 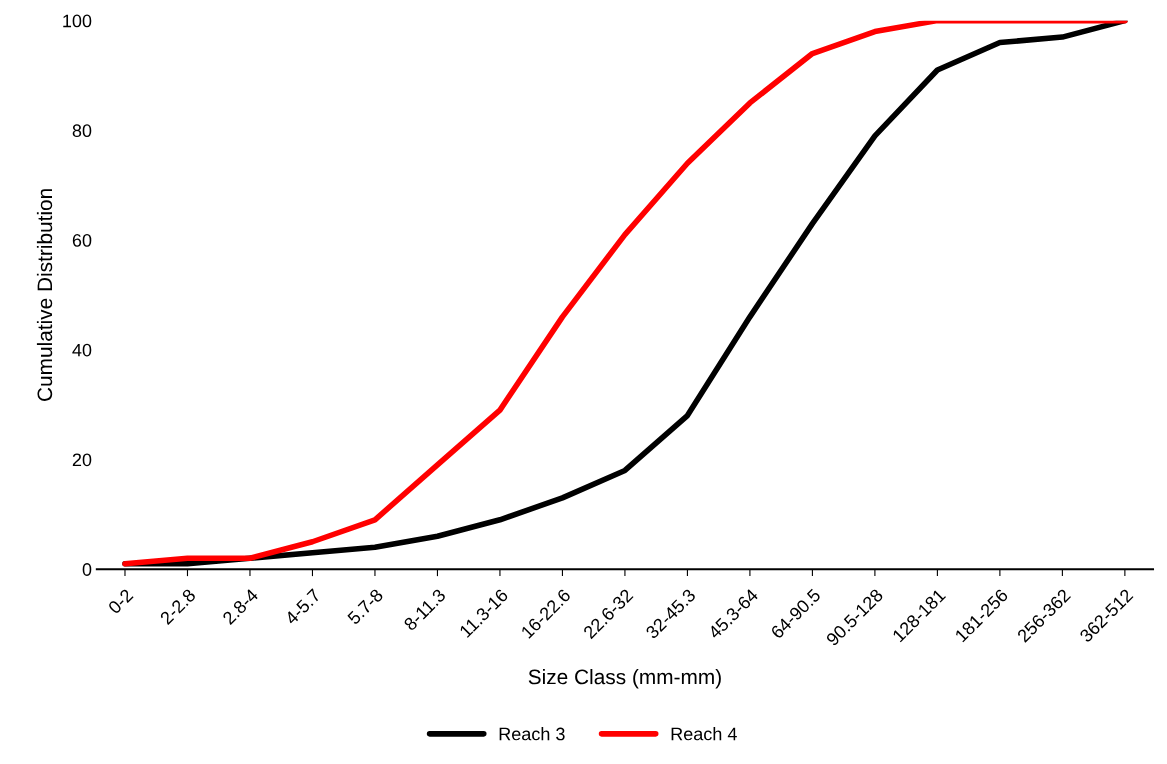 What do you see at coordinates (624, 678) in the screenshot?
I see `x-axis-title: Size Class (mm-mm)` at bounding box center [624, 678].